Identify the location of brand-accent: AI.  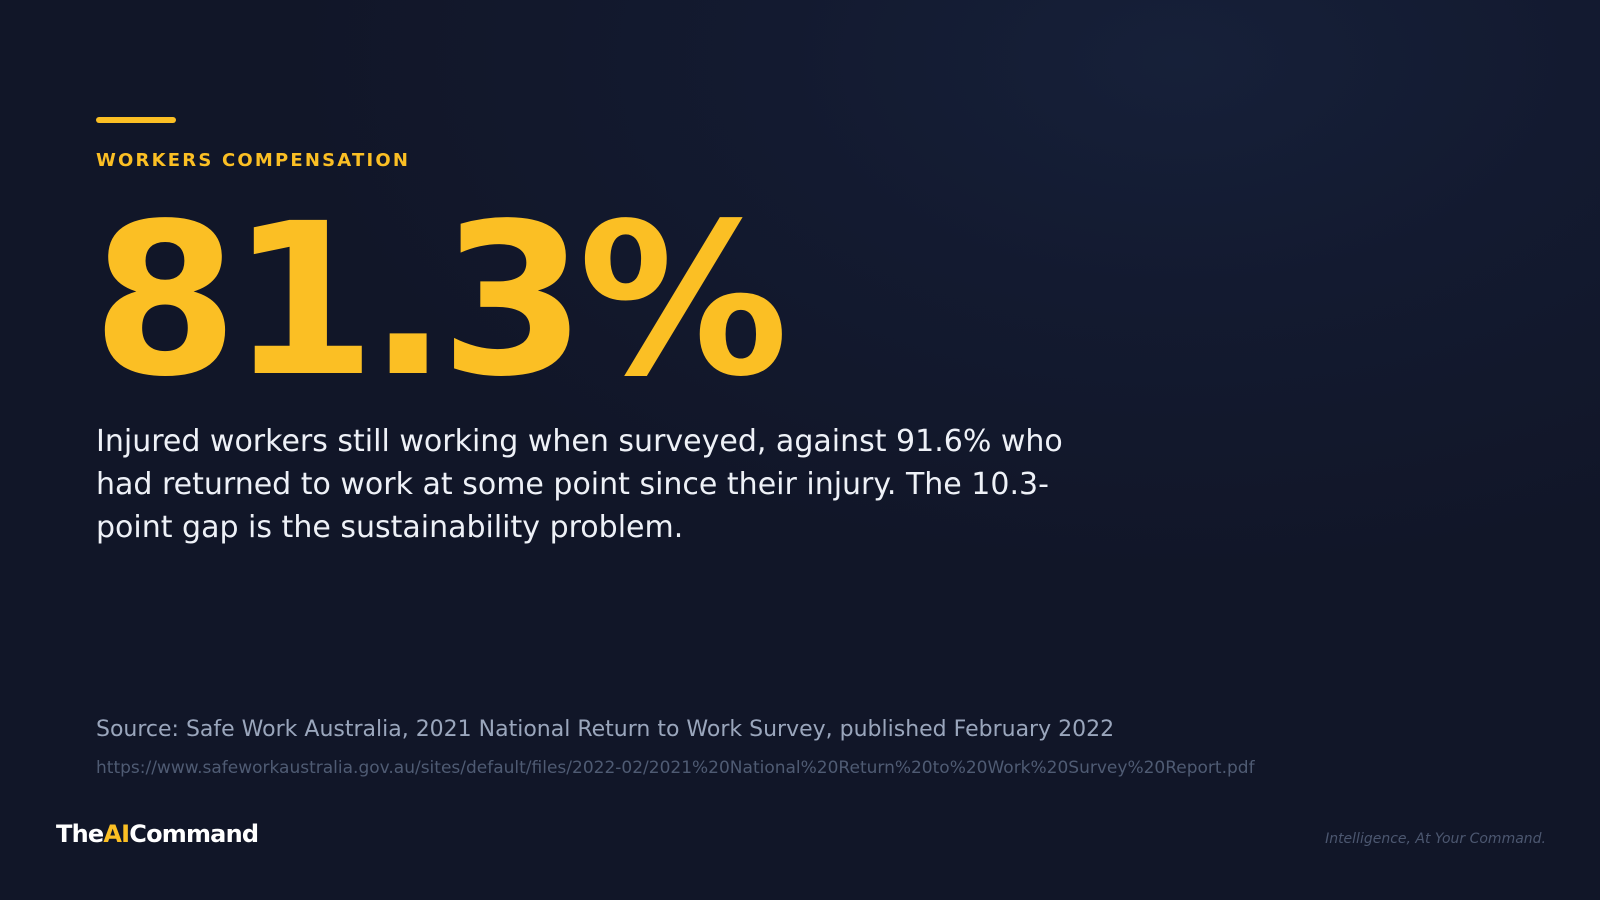
(116, 834).